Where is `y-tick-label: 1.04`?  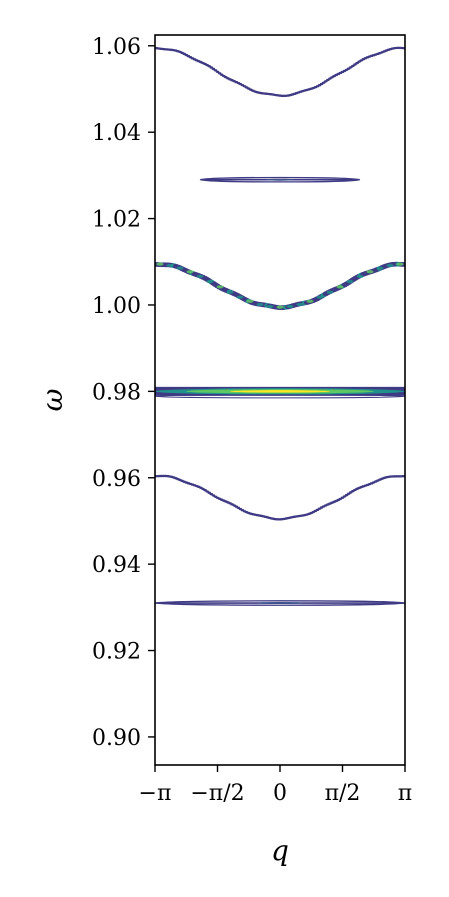
y-tick-label: 1.04 is located at coordinates (116, 133).